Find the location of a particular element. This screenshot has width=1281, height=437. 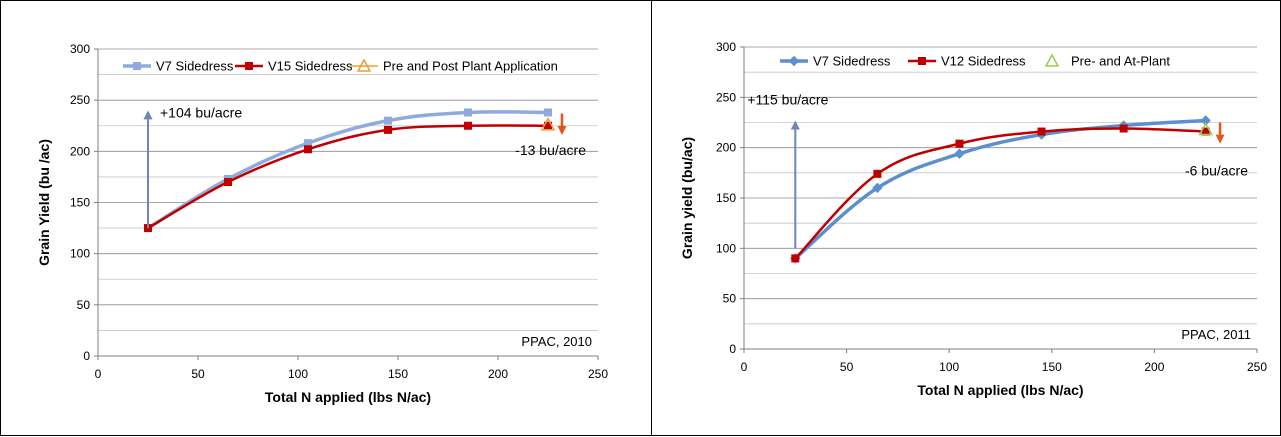

source-label: PPAC, 2010 is located at coordinates (556, 341).